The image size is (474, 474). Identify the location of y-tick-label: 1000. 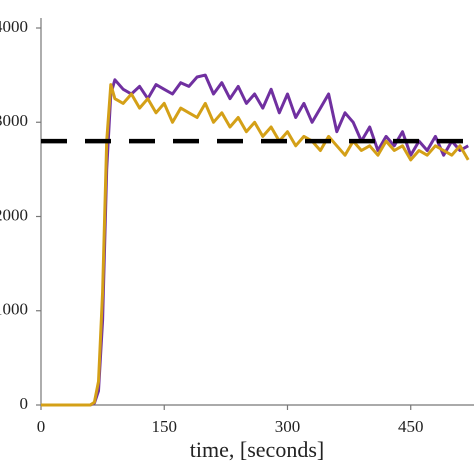
(14, 309).